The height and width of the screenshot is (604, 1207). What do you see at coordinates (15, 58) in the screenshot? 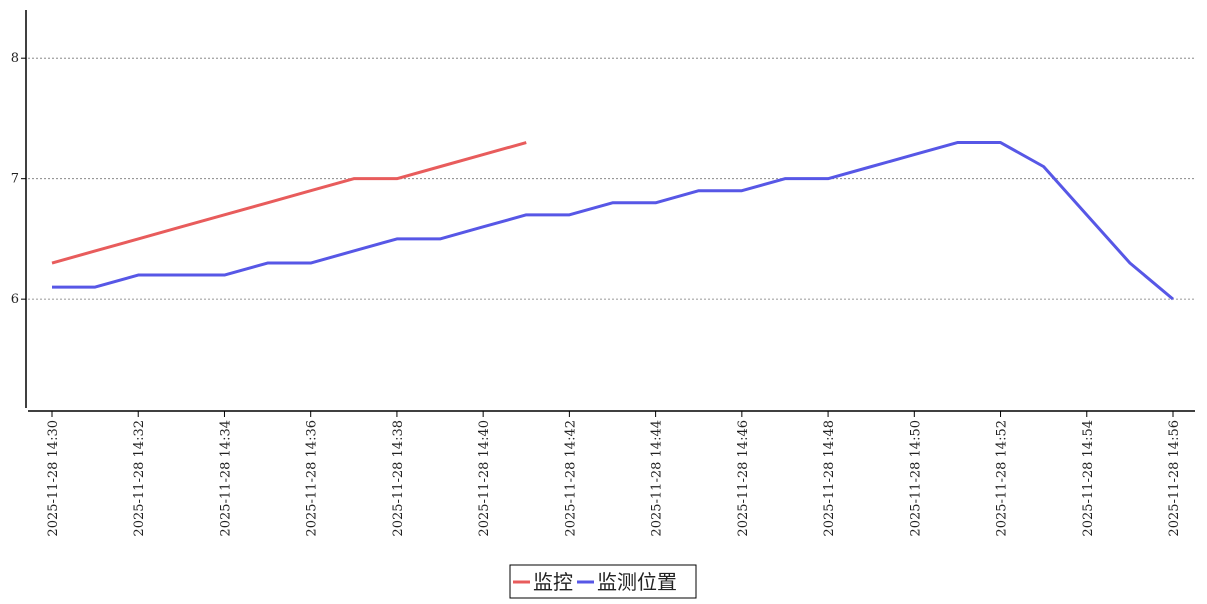
I see `y-tick-label: 8` at bounding box center [15, 58].